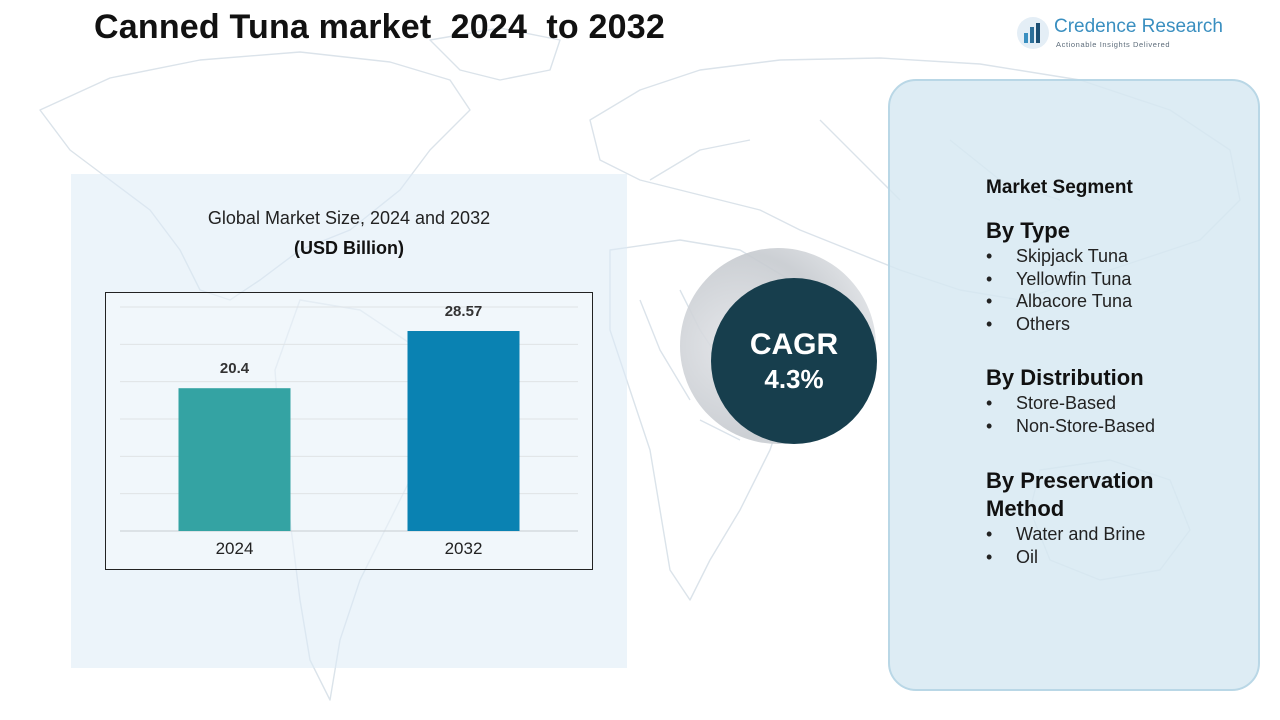  I want to click on segment-item: • Yellowfin Tuna, so click(1059, 278).